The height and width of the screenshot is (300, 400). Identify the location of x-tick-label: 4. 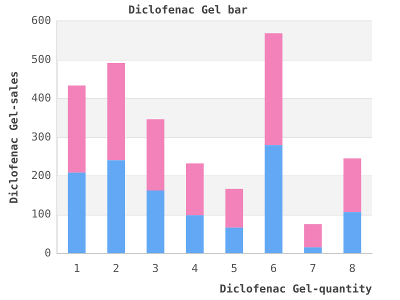
(195, 269).